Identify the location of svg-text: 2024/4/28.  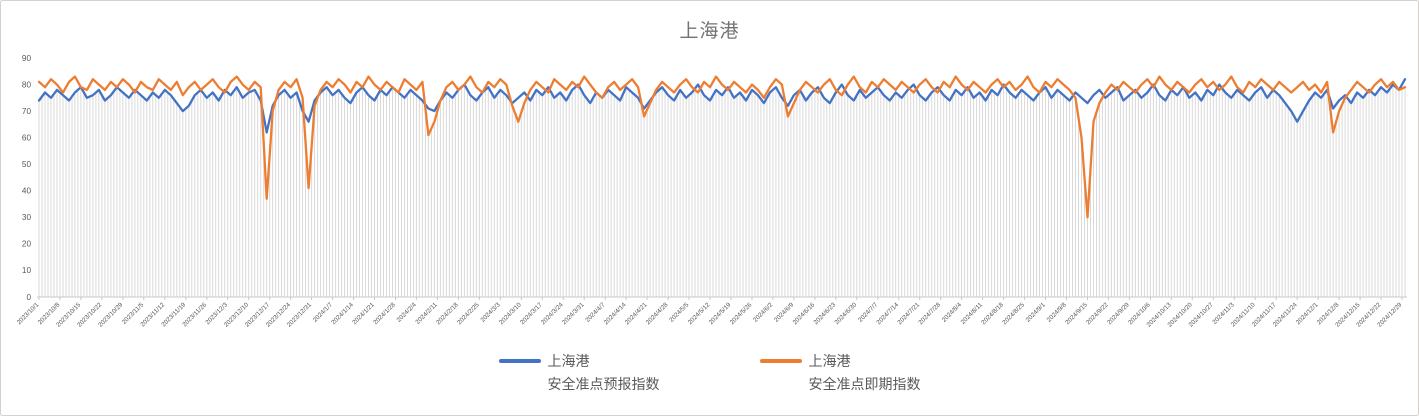
(657, 313).